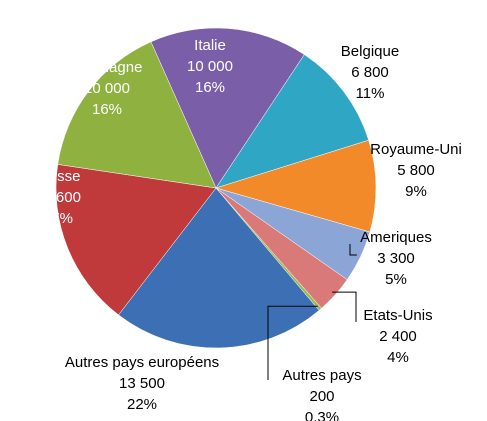 The height and width of the screenshot is (421, 487). Describe the element at coordinates (58, 197) in the screenshot. I see `value-label: 10 600` at that location.